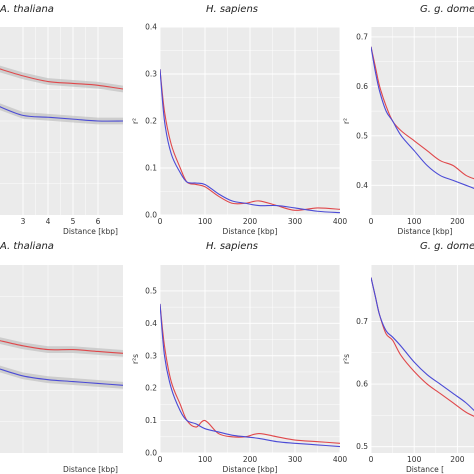 The height and width of the screenshot is (474, 474). What do you see at coordinates (48, 221) in the screenshot?
I see `x-tick-label: 4` at bounding box center [48, 221].